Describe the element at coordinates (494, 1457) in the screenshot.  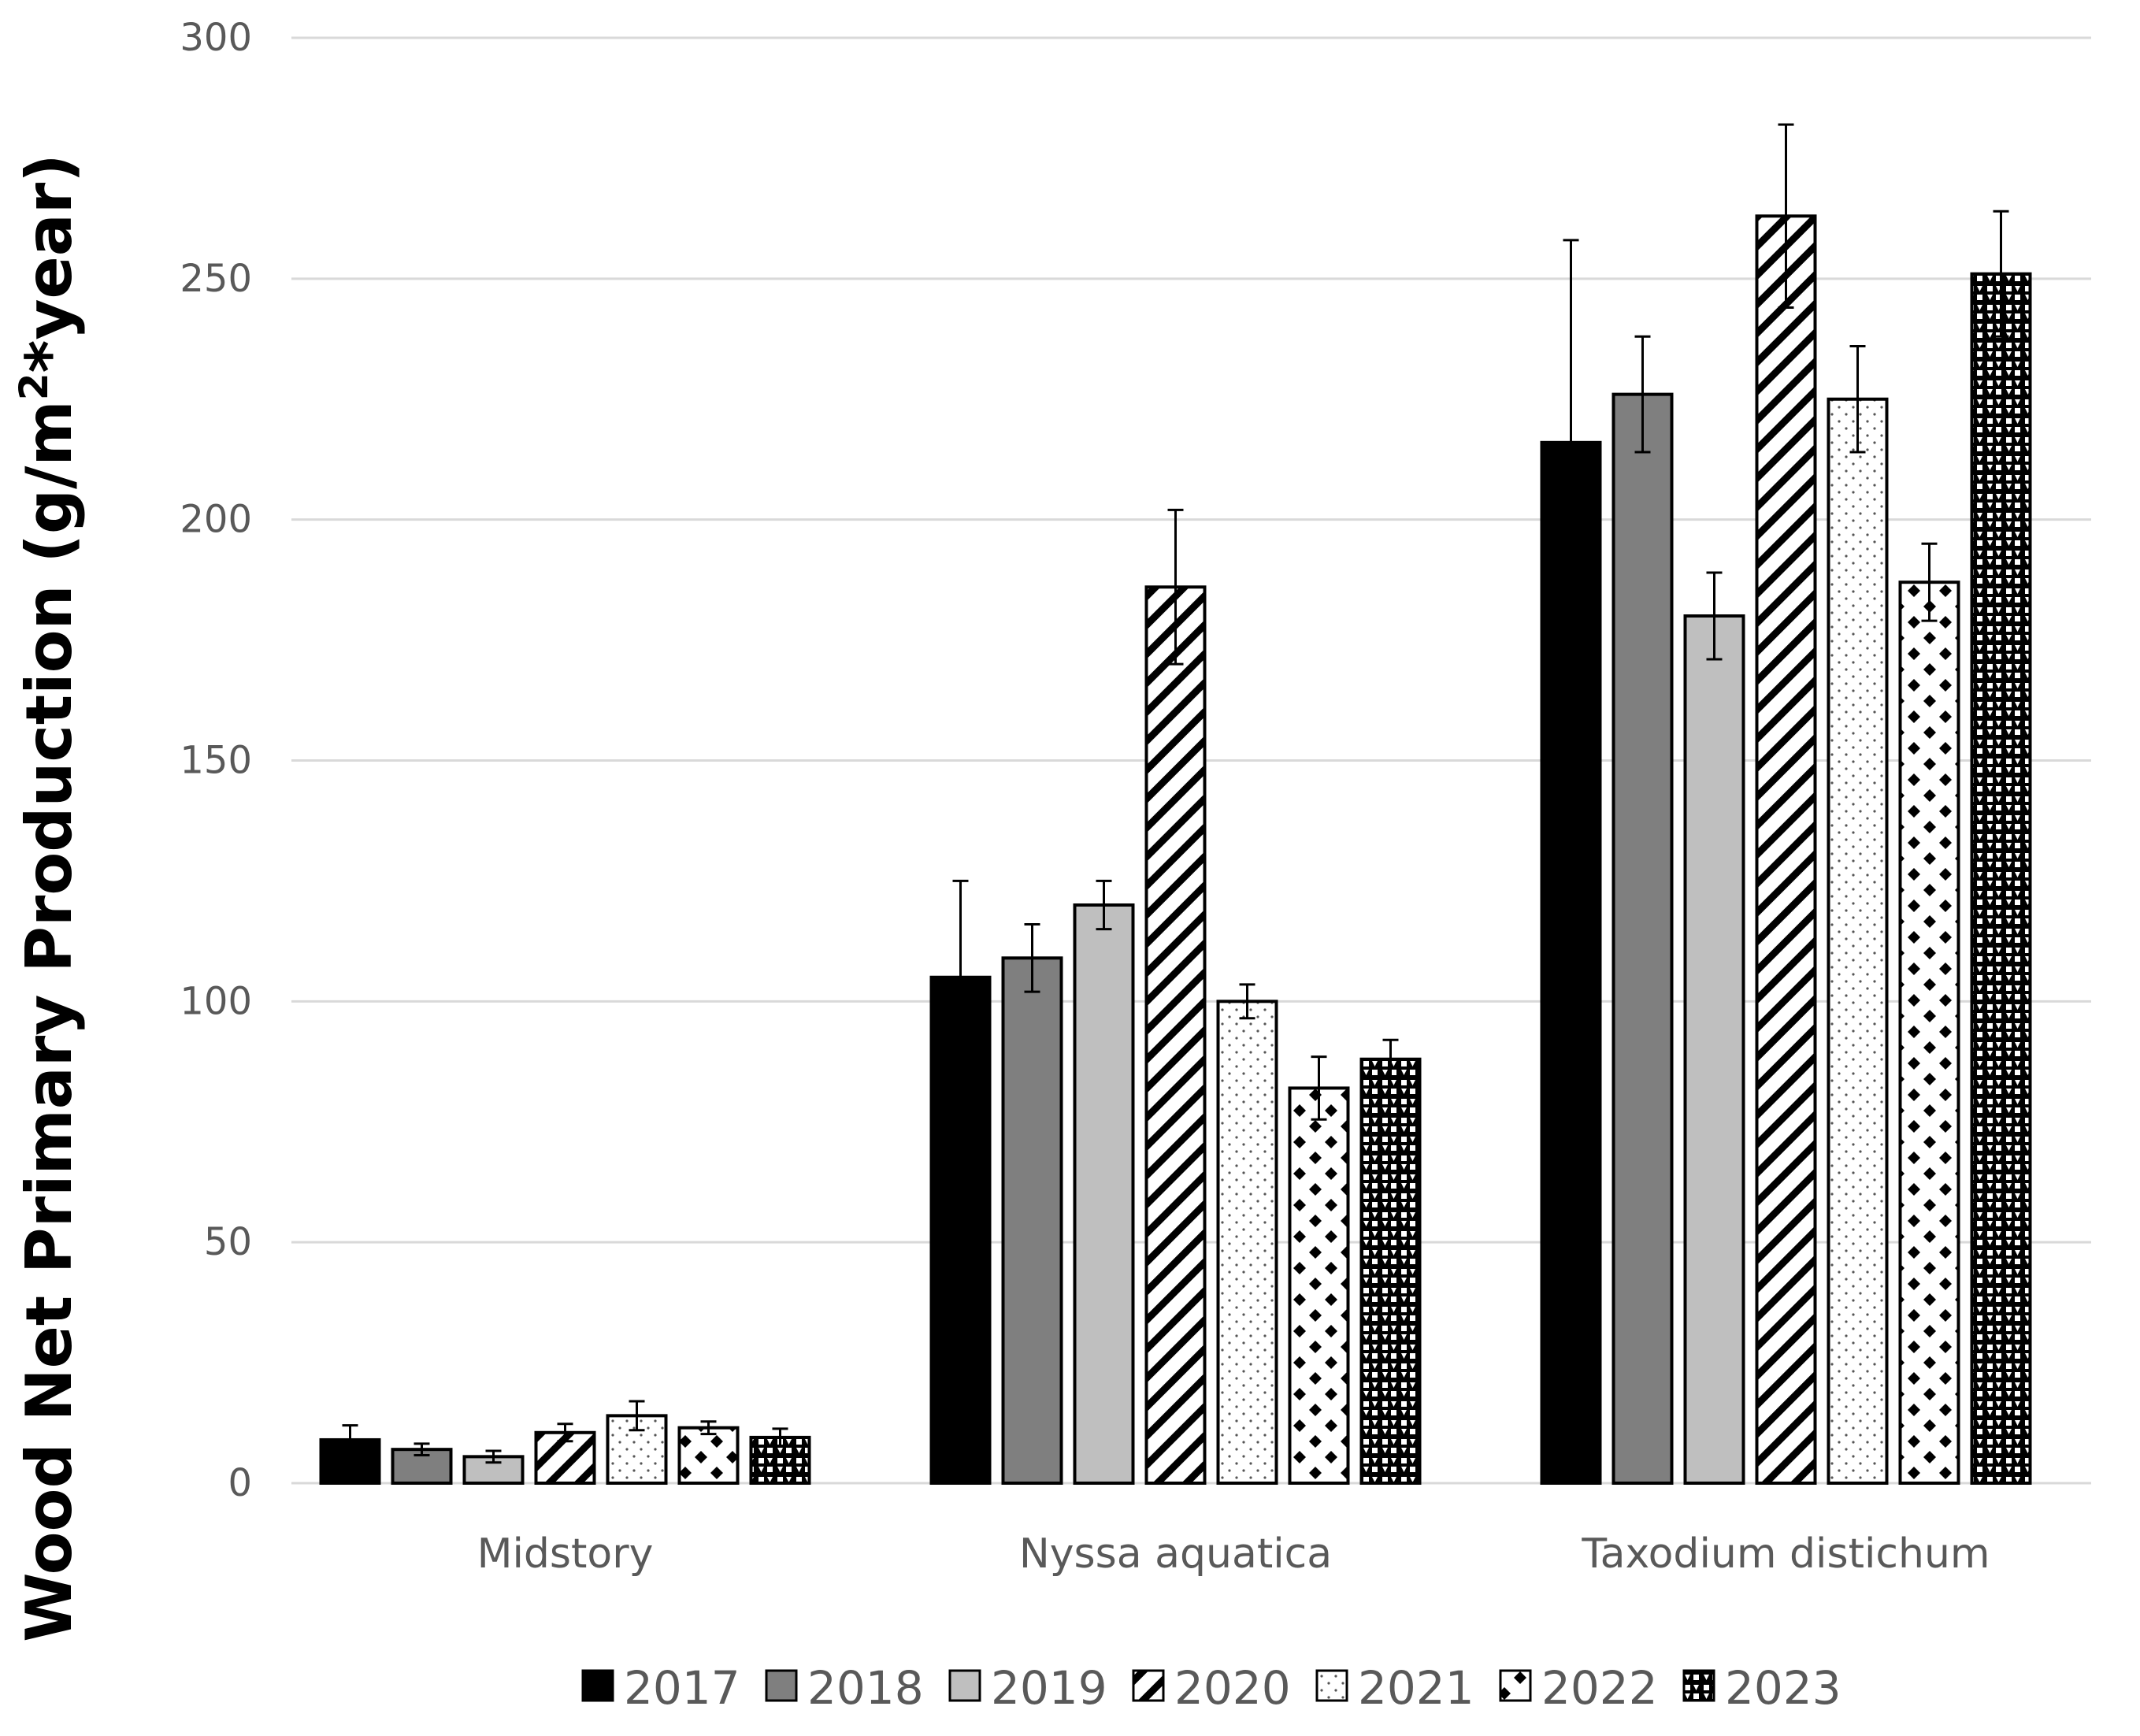
I see `error-bar-midstory-2019` at that location.